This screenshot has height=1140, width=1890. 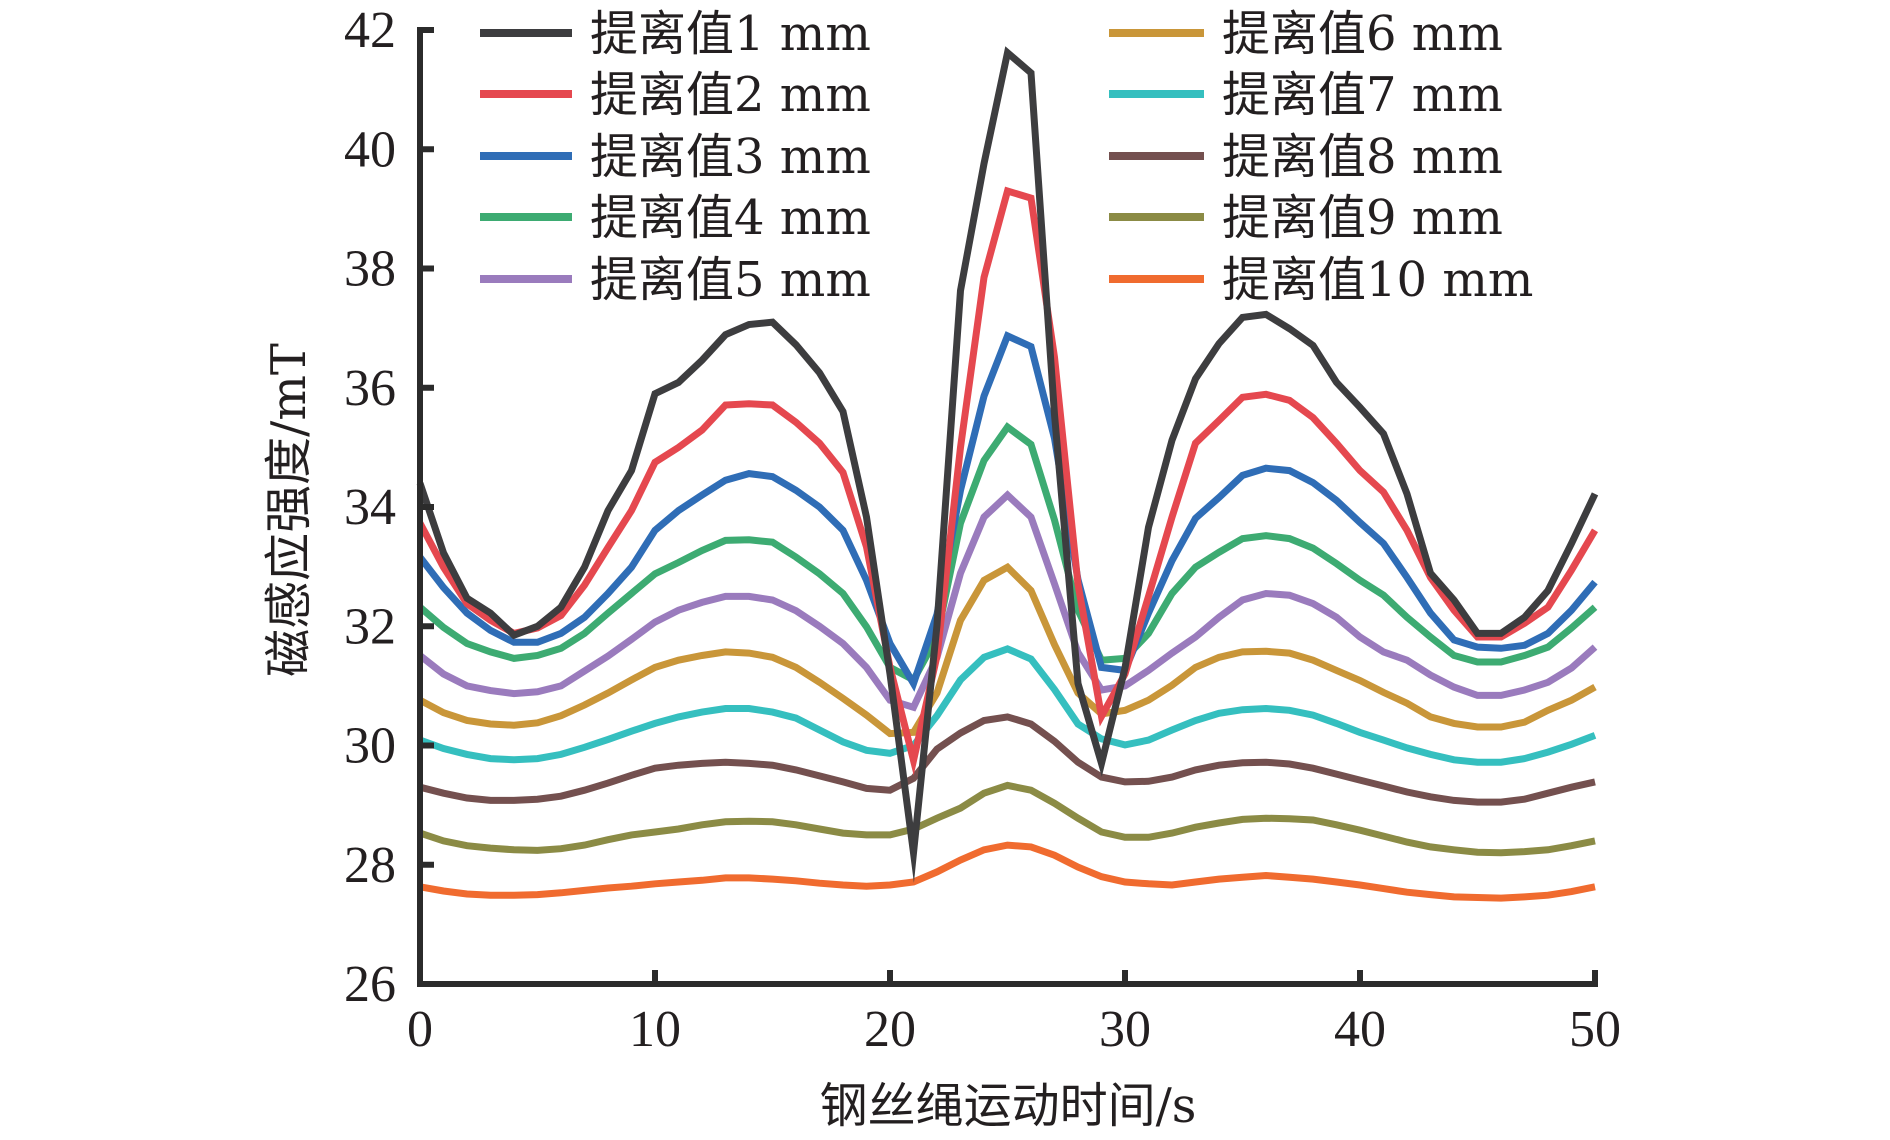 What do you see at coordinates (370, 984) in the screenshot?
I see `y-tick-label: 26` at bounding box center [370, 984].